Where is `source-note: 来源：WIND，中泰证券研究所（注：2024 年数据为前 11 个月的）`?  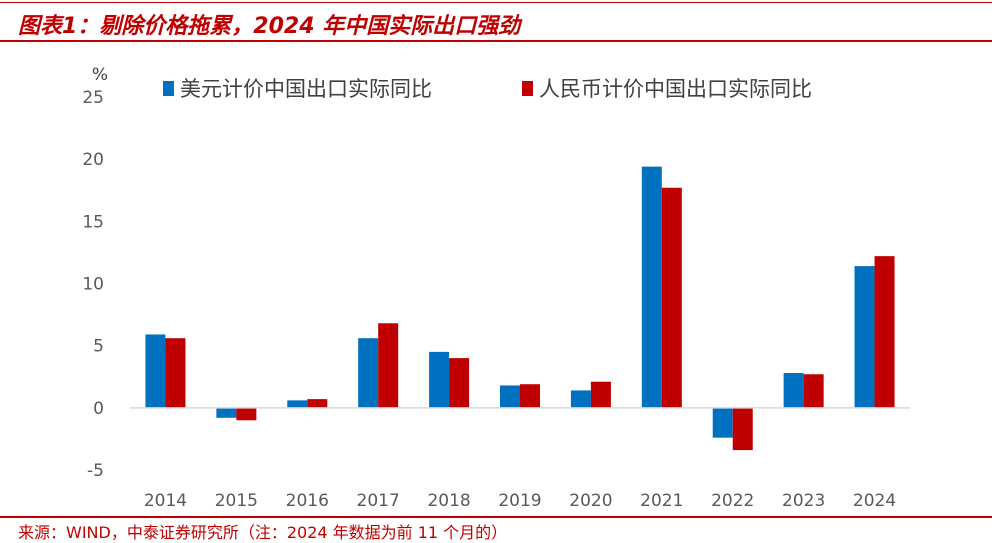 source-note: 来源：WIND，中泰证券研究所（注：2024 年数据为前 11 个月的） is located at coordinates (263, 532).